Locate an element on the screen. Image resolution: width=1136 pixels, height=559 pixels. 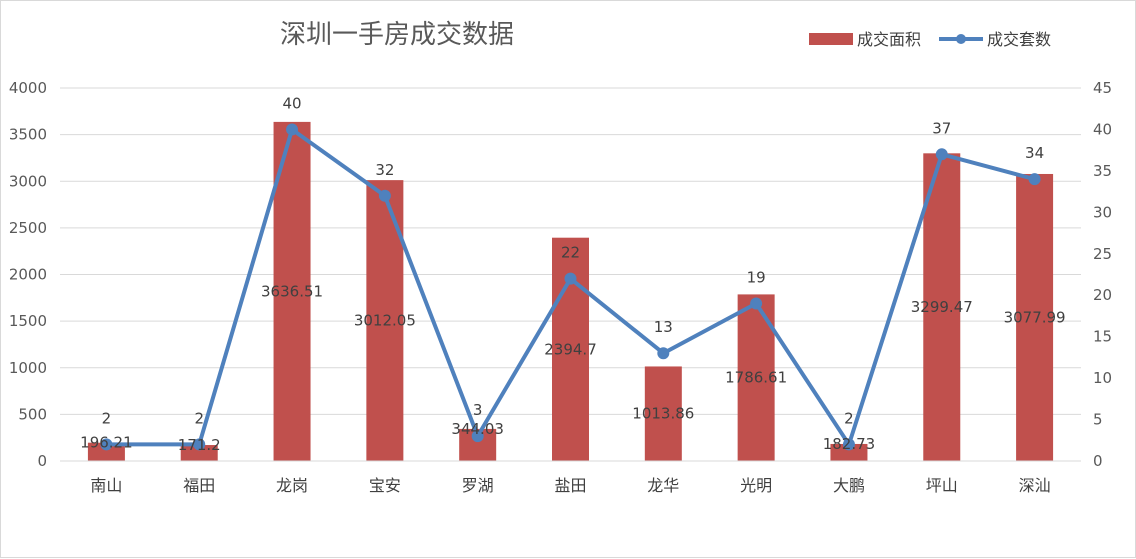
bar-data-label: 344.03 is located at coordinates (477, 429).